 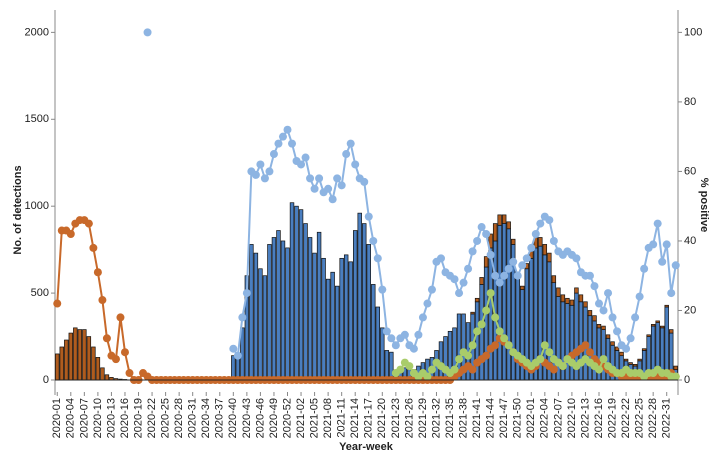 I want to click on y-axis-title: No. of detections, so click(x=18, y=209).